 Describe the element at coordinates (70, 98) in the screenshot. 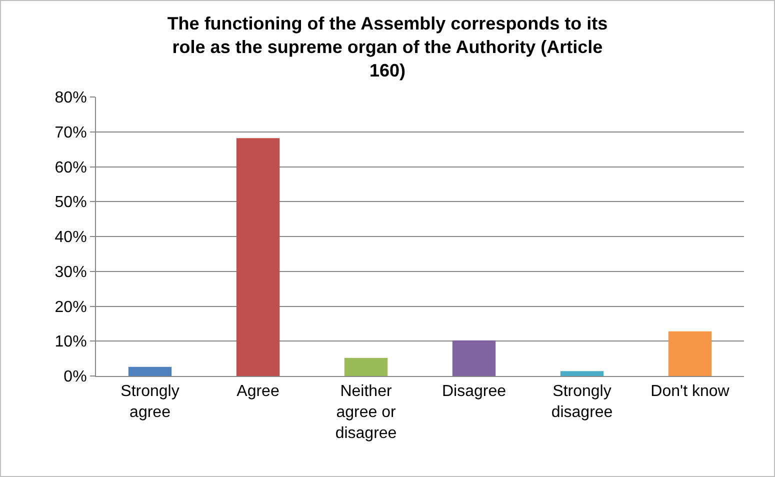

I see `y-tick-label: 80%` at that location.